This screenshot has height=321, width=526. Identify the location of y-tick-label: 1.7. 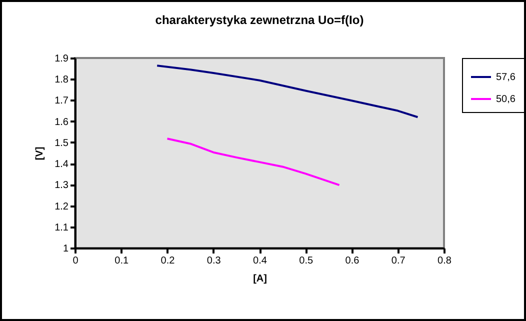
(61, 101).